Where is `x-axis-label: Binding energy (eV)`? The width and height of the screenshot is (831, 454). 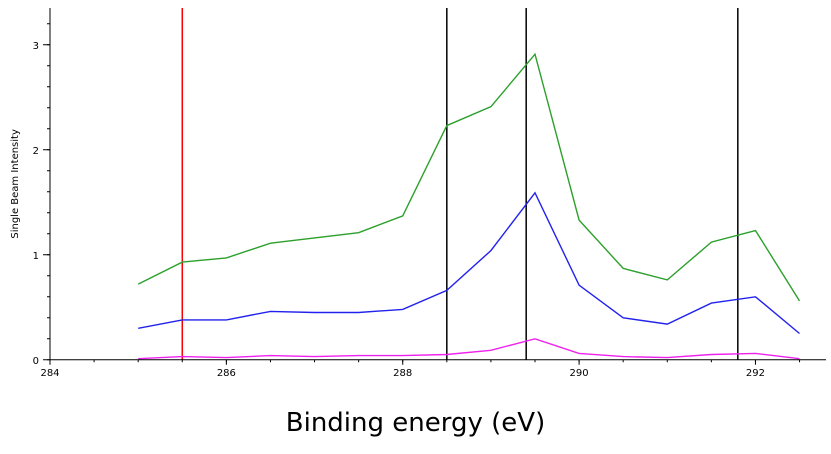 x-axis-label: Binding energy (eV) is located at coordinates (415, 423).